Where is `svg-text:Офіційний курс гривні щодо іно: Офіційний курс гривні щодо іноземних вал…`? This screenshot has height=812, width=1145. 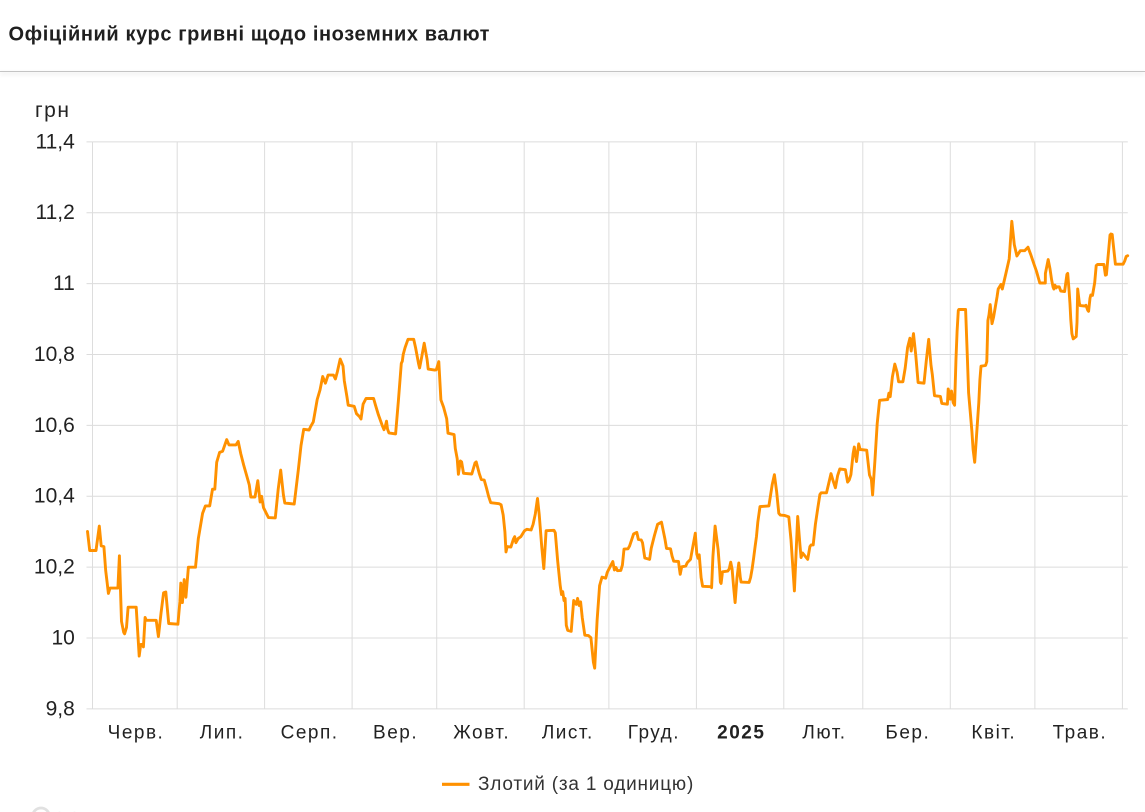
svg-text:Офіційний курс гривні щодо іно: Офіційний курс гривні щодо іноземних вал… is located at coordinates (250, 35).